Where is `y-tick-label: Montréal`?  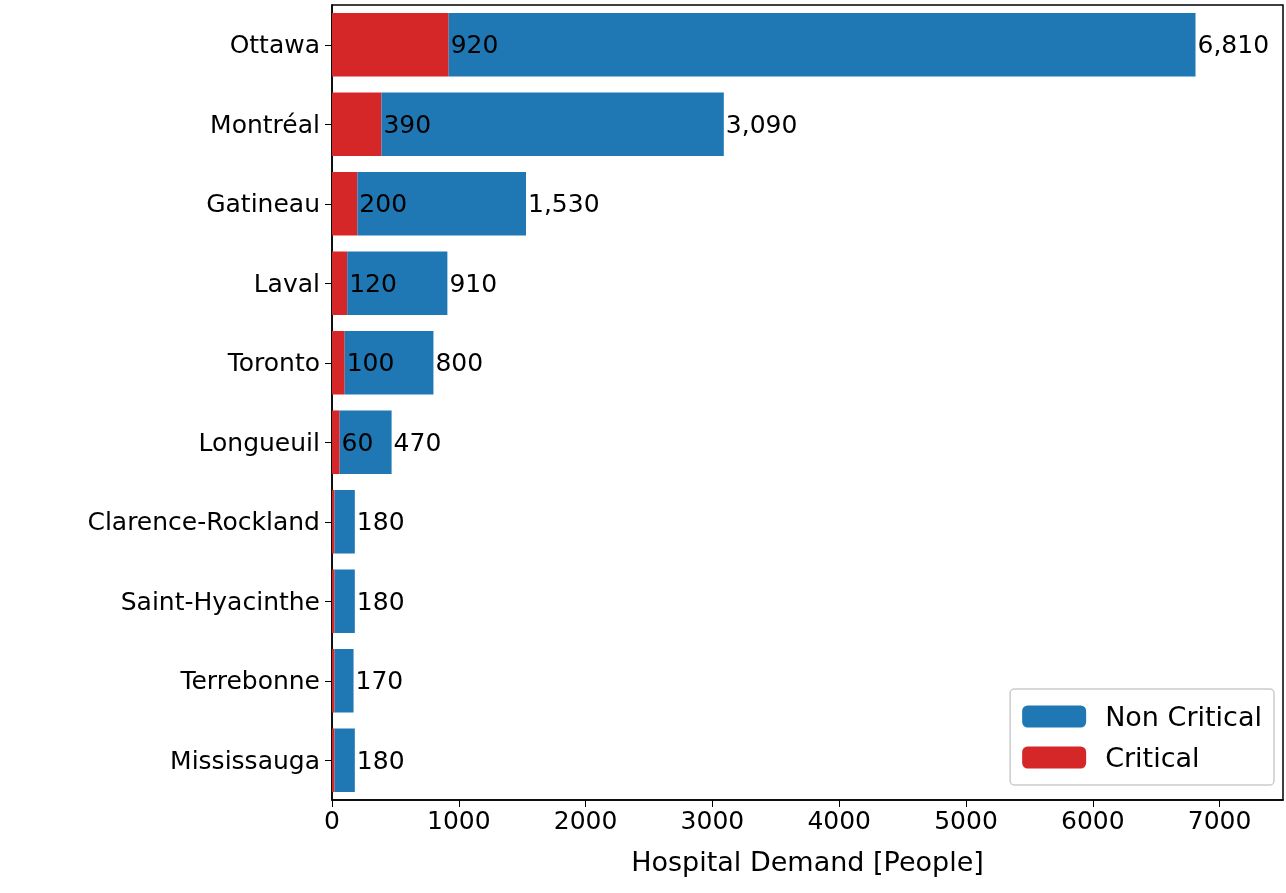 y-tick-label: Montréal is located at coordinates (265, 124).